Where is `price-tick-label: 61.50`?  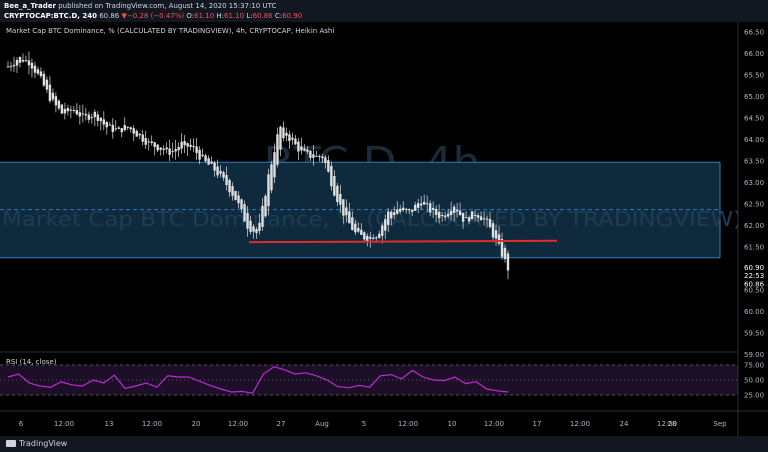
price-tick-label: 61.50 is located at coordinates (754, 248).